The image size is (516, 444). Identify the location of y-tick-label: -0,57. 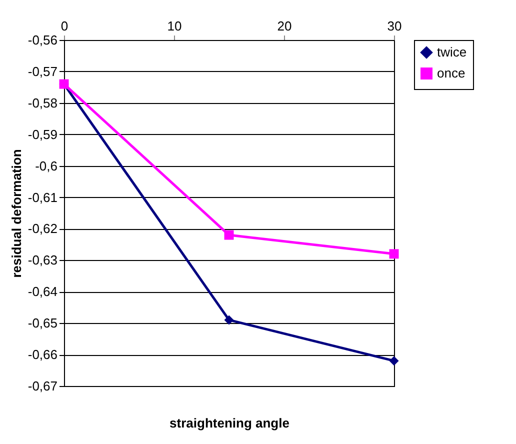
(43, 71).